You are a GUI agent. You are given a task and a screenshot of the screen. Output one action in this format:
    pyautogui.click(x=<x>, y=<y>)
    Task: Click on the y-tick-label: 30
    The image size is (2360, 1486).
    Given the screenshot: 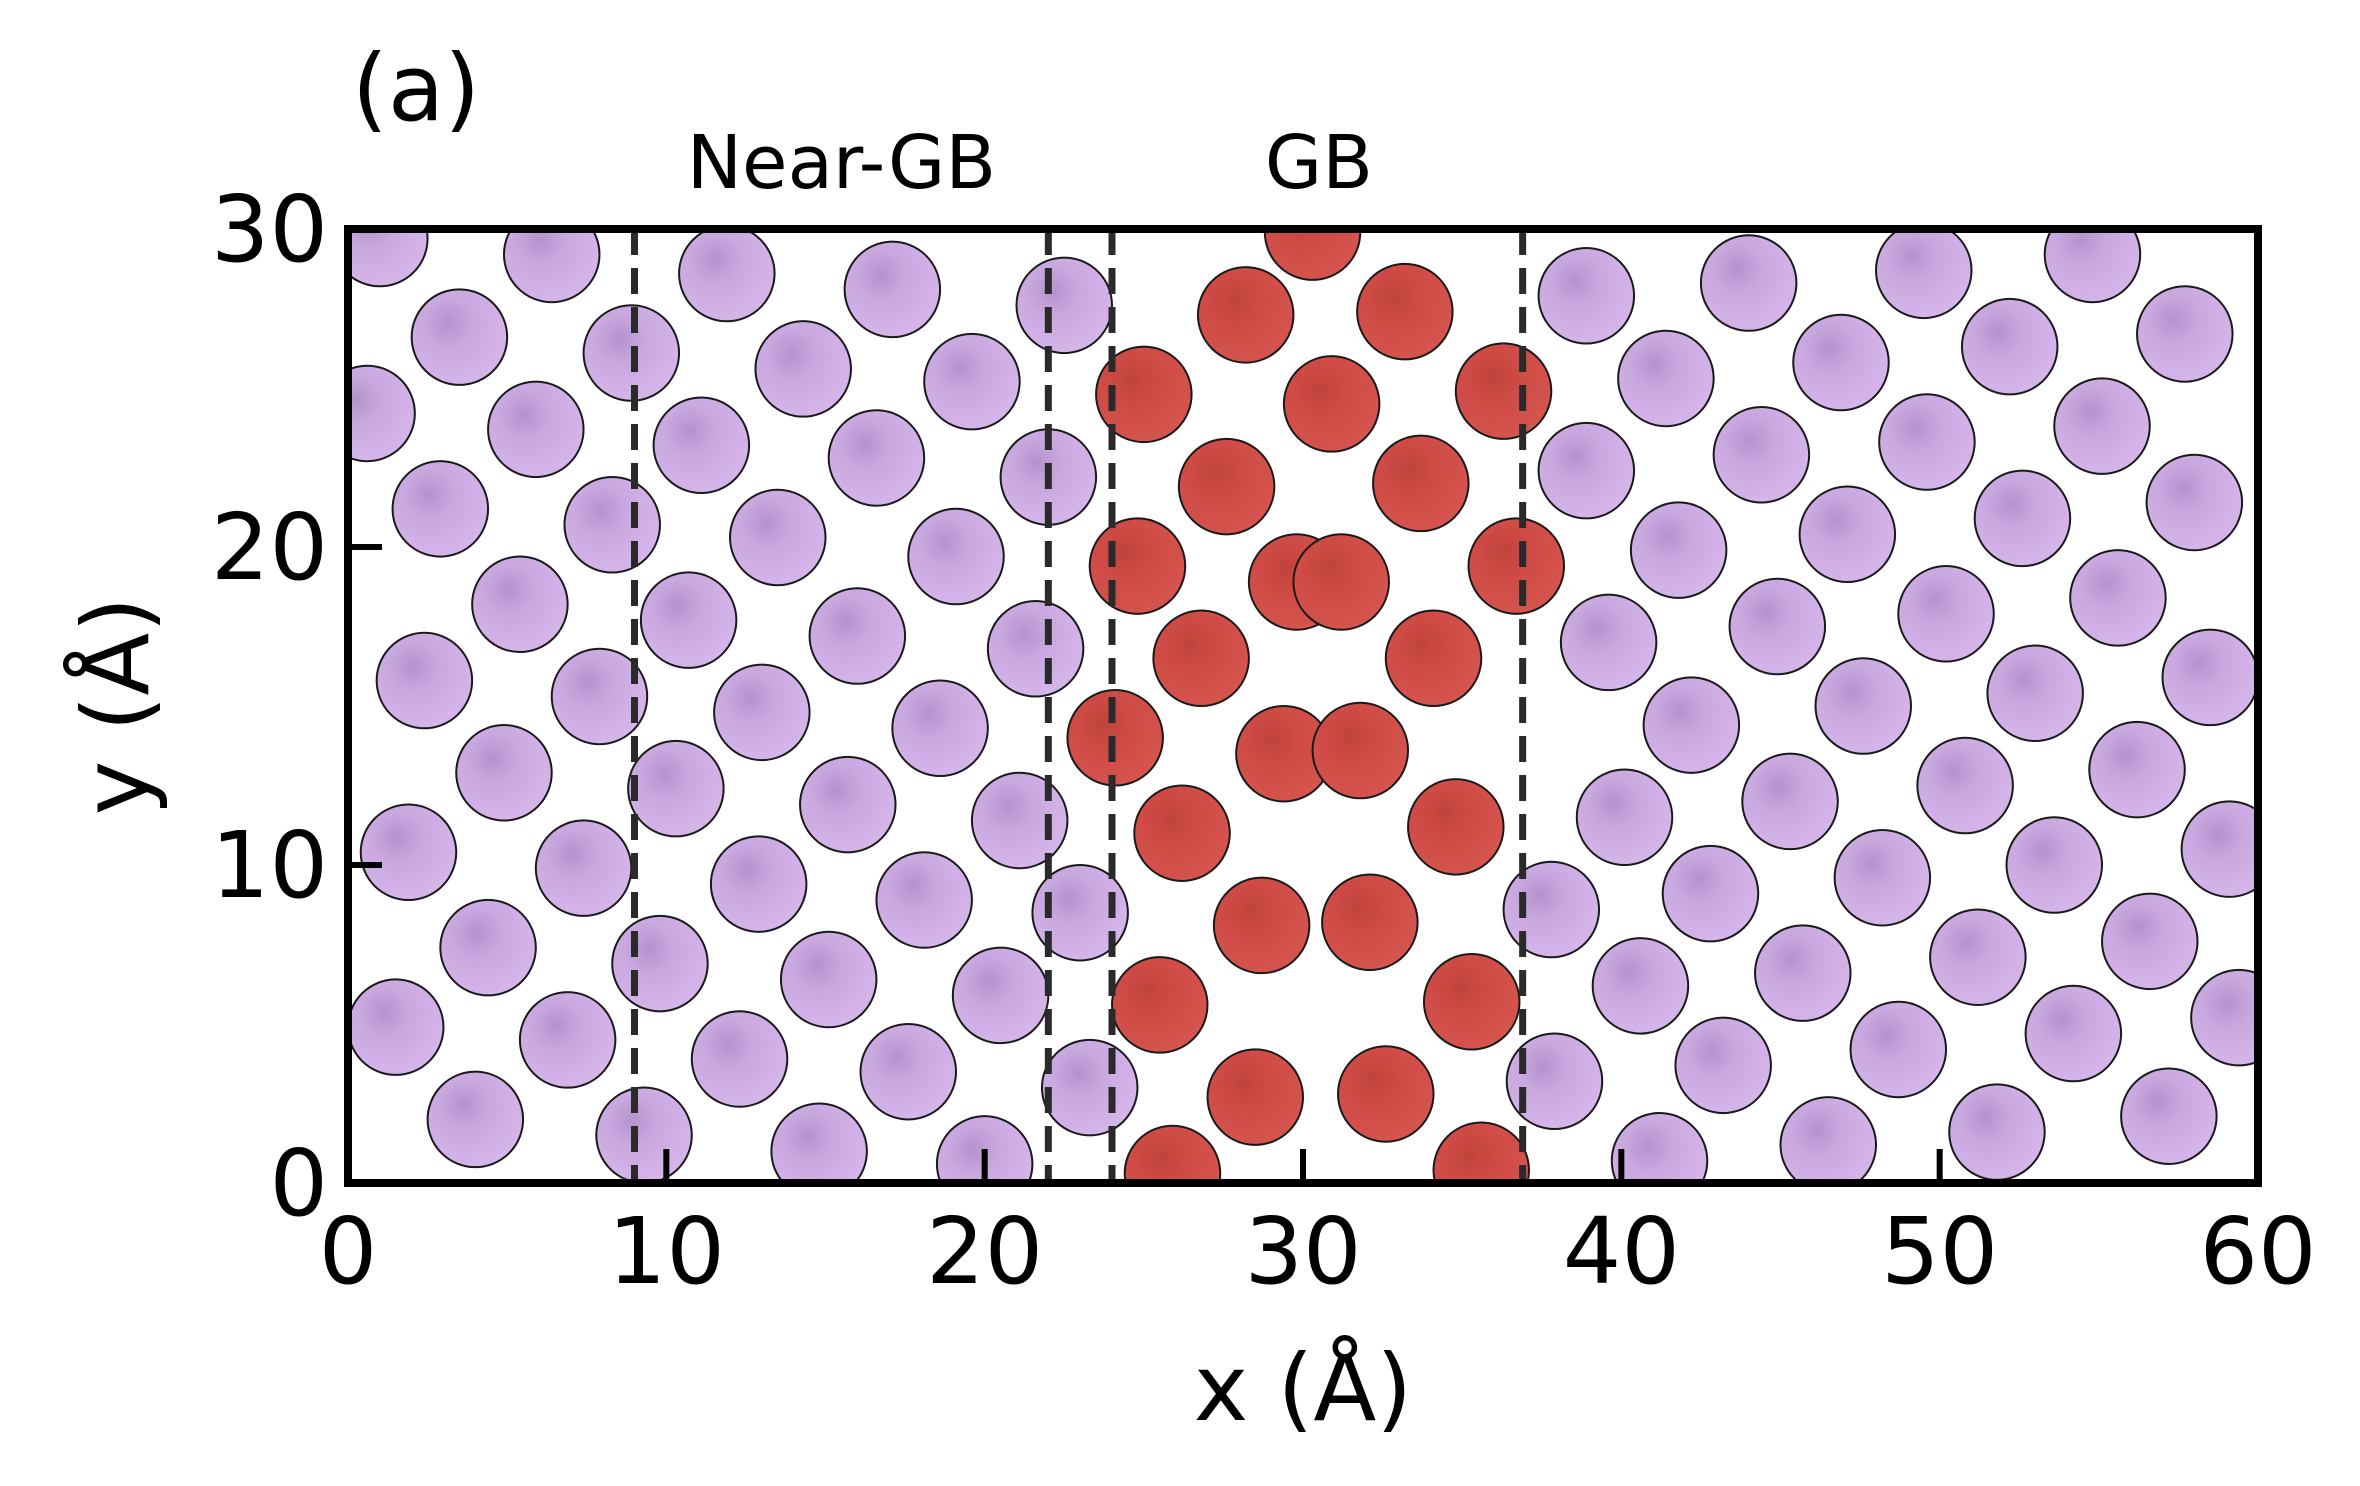 What is the action you would take?
    pyautogui.click(x=269, y=229)
    